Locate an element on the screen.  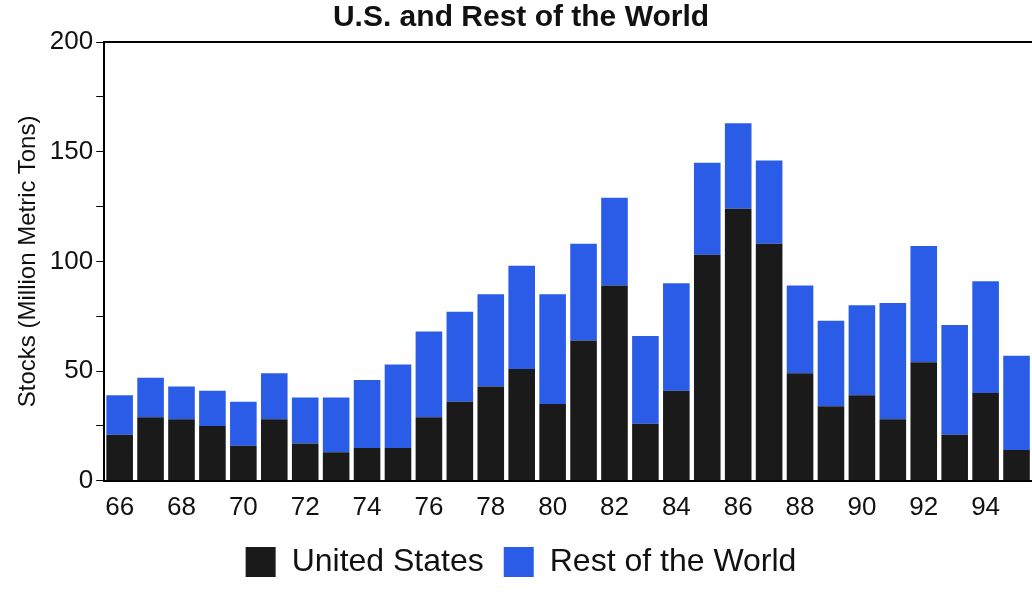
y-axis-title: Stocks (Million Metric Tons) is located at coordinates (27, 261).